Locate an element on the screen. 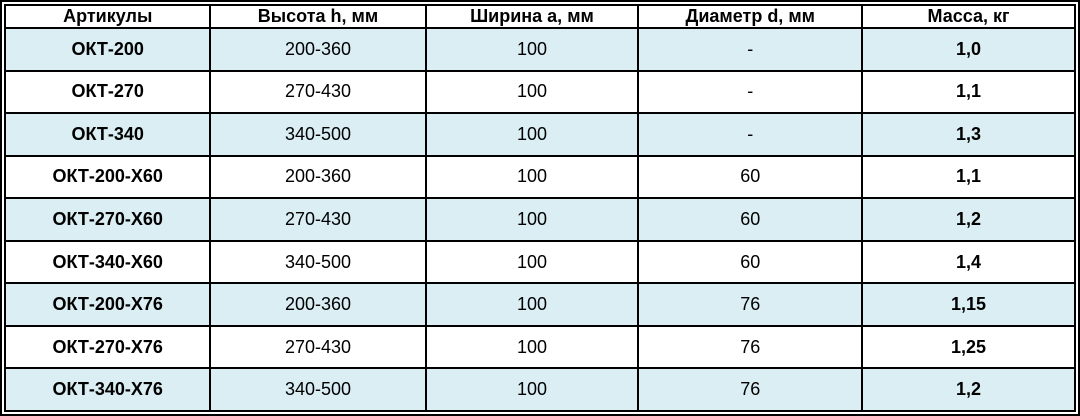  table-row: ОКТ-340-Х76 340-500 100 76 1,2 is located at coordinates (539, 389).